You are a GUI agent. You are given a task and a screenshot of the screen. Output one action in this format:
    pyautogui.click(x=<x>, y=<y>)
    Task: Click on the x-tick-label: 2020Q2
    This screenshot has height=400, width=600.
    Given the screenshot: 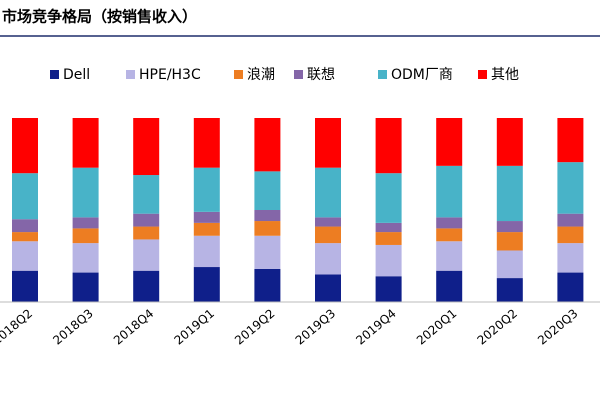 What is the action you would take?
    pyautogui.click(x=496, y=326)
    